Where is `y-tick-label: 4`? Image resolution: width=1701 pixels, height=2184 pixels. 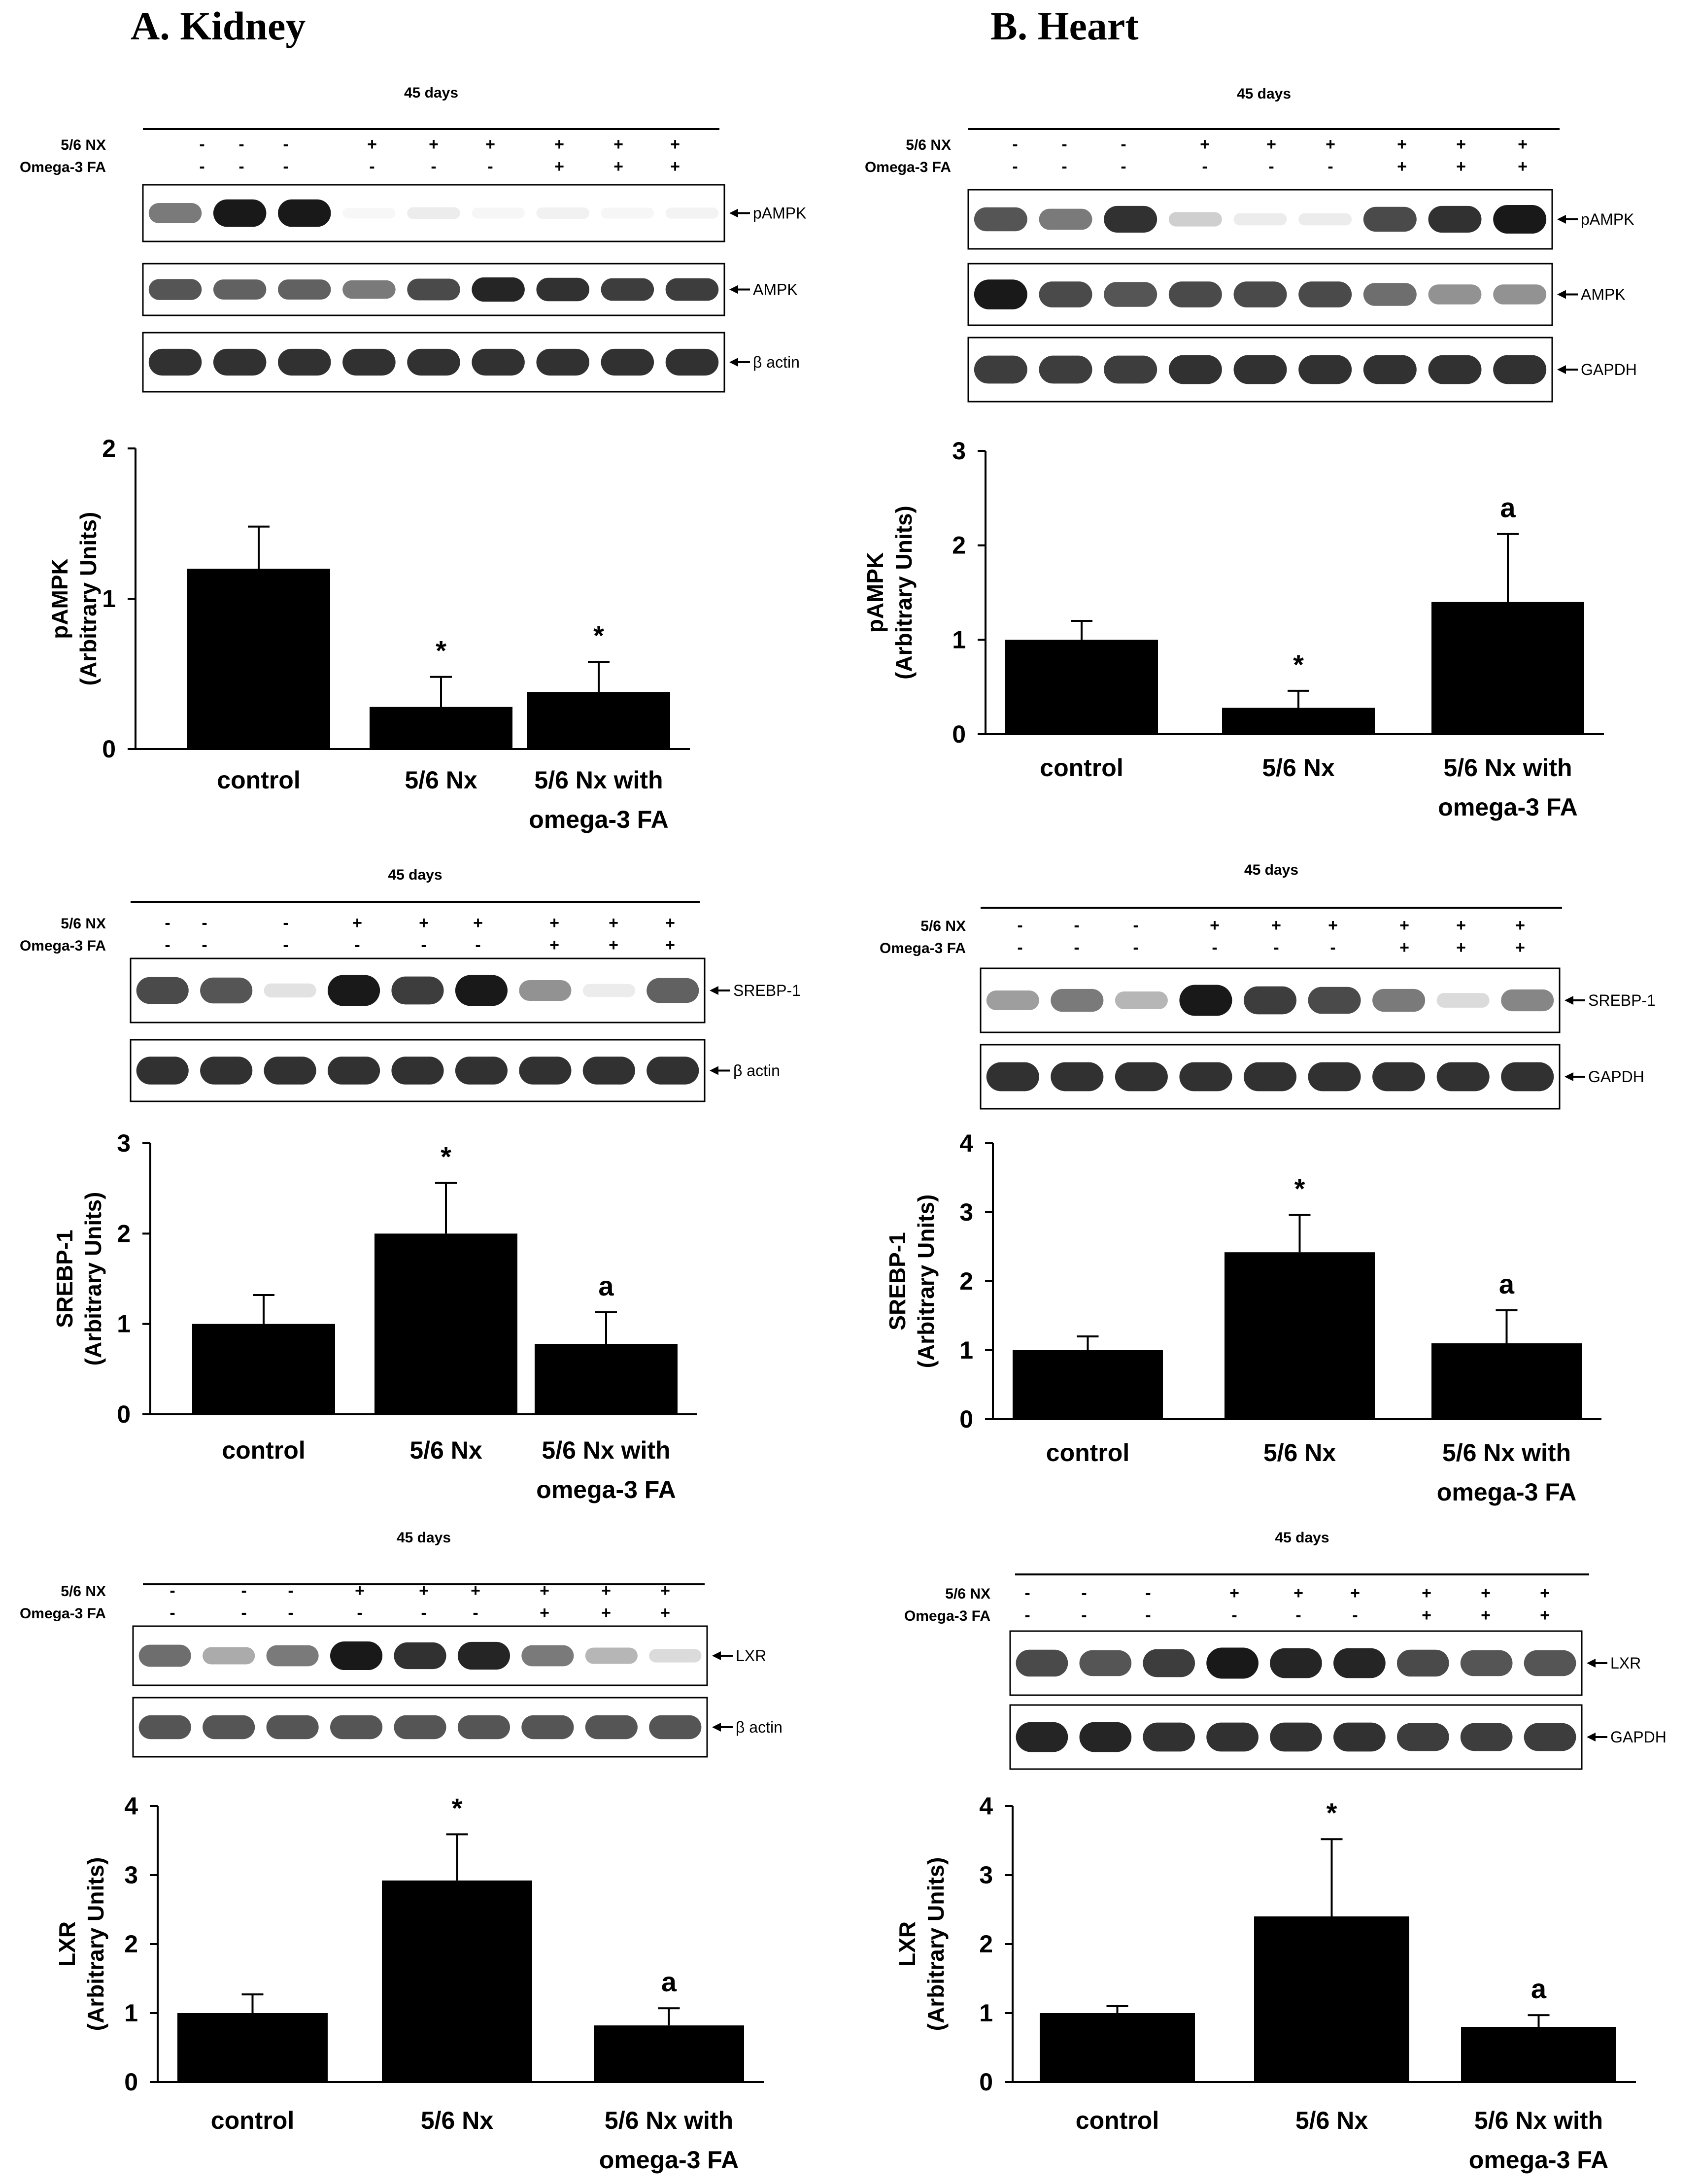 y-tick-label: 4 is located at coordinates (131, 1806).